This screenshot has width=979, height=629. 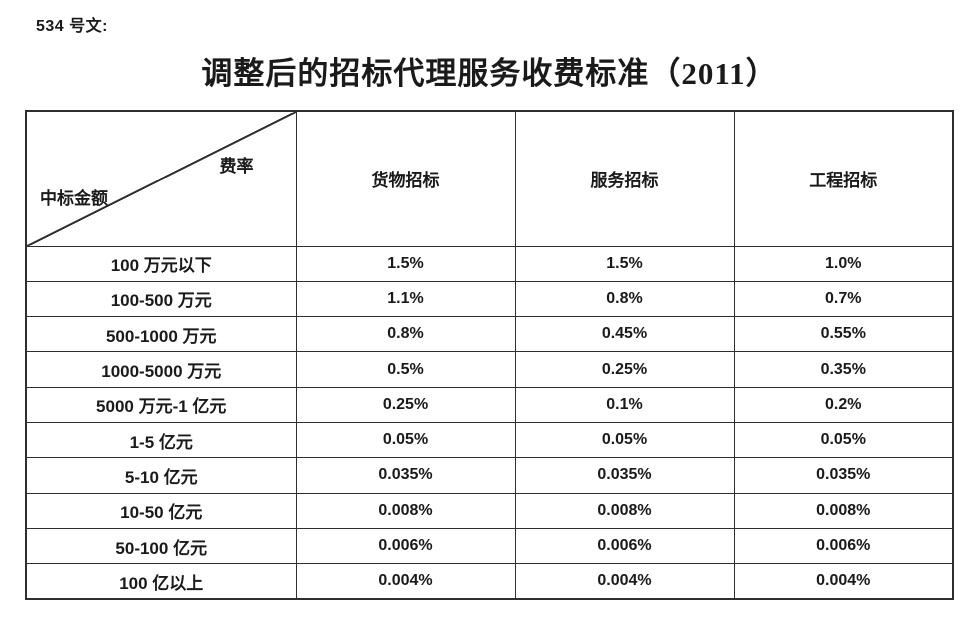 I want to click on corner-label-bid-amount: 中标金额, so click(x=74, y=198).